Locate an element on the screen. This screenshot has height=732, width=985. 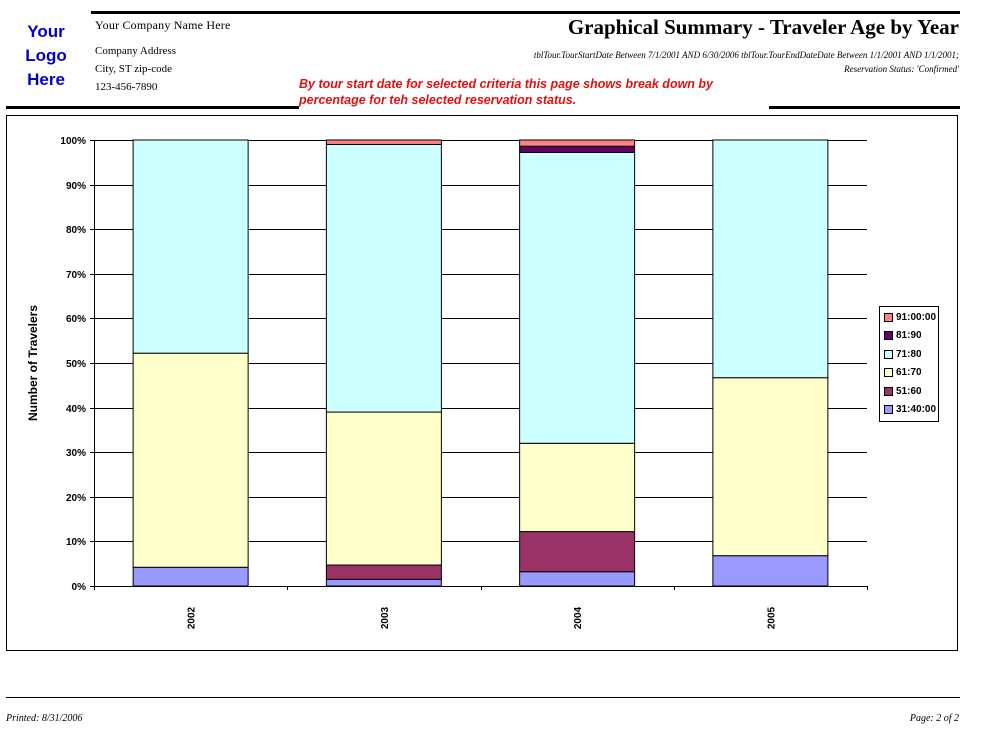
legend-item: 91:00:00 is located at coordinates (910, 317).